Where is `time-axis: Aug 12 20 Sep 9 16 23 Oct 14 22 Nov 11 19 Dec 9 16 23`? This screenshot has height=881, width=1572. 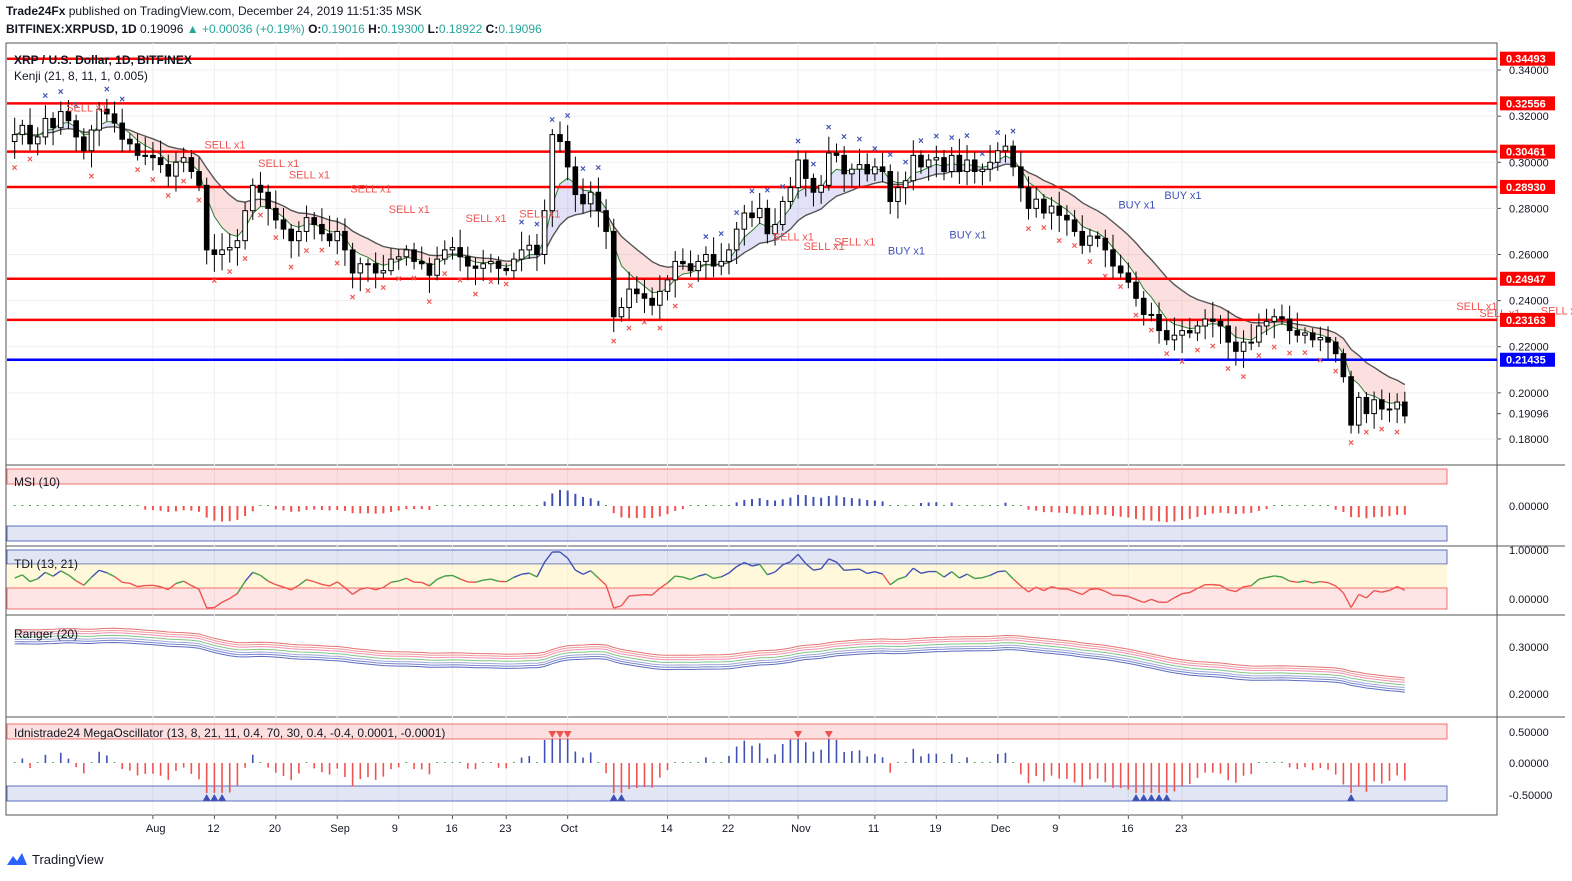 time-axis: Aug 12 20 Sep 9 16 23 Oct 14 22 Nov 11 19 Dec 9 16 23 is located at coordinates (666, 825).